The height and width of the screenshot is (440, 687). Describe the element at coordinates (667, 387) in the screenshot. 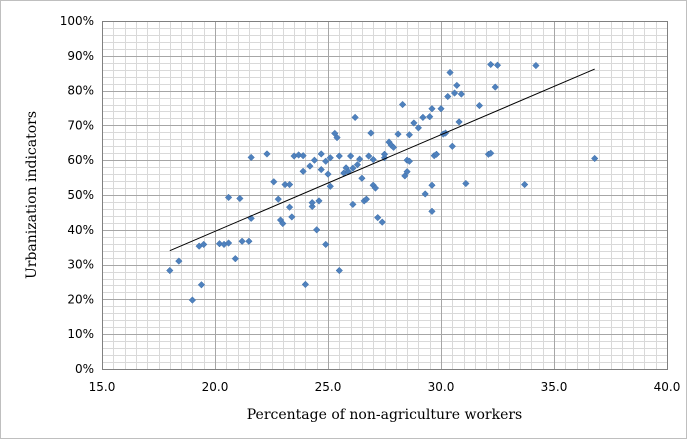

I see `x-tick-label: 40.0` at that location.